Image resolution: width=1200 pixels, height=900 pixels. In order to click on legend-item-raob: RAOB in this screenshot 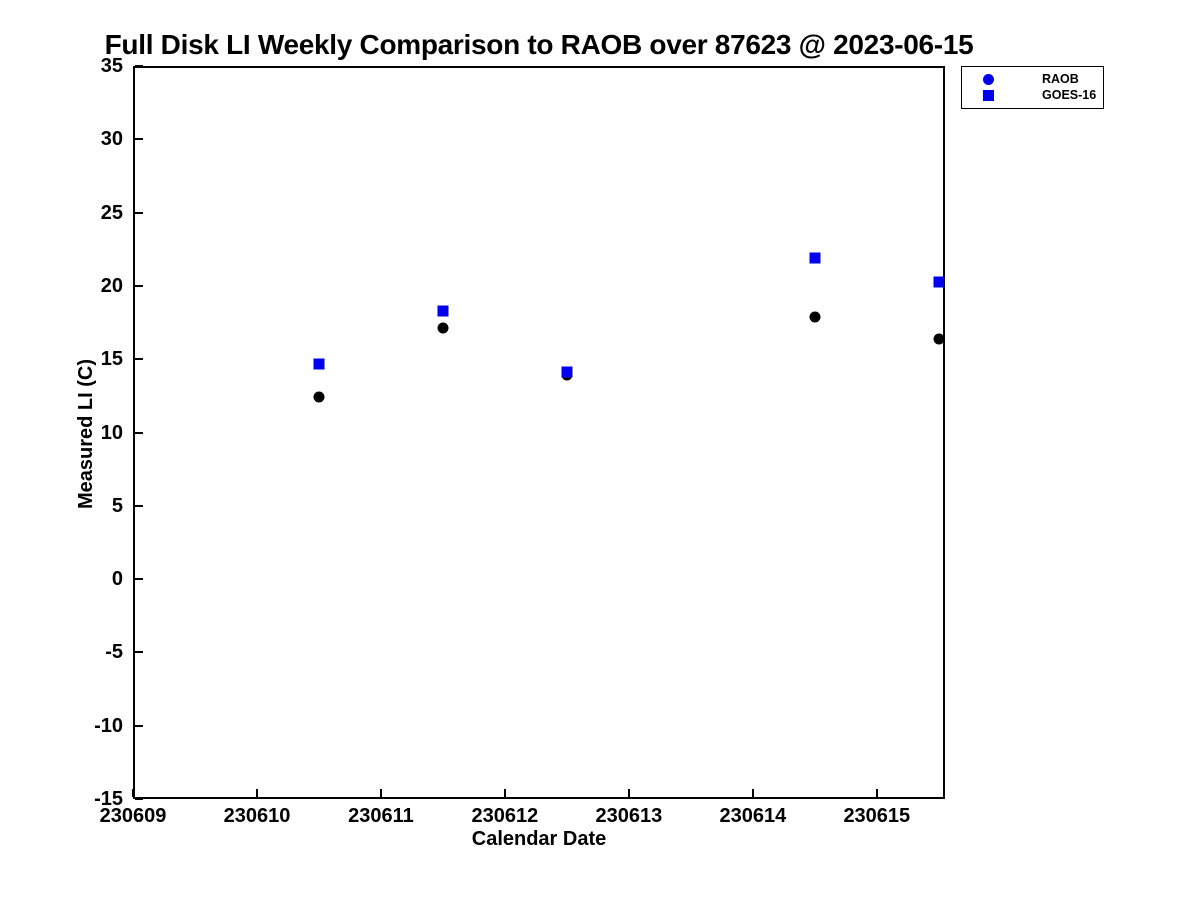, I will do `click(1032, 79)`.